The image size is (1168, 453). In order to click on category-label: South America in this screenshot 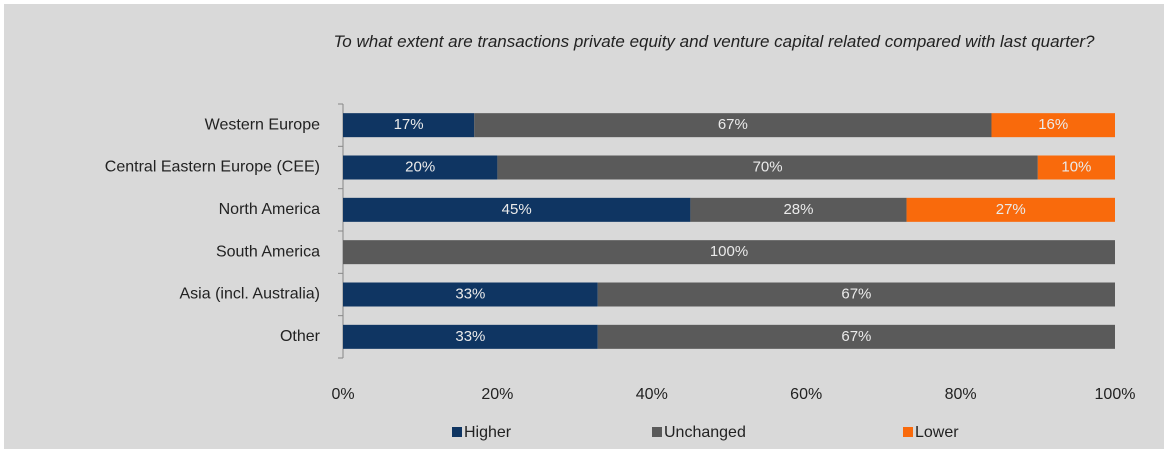, I will do `click(268, 251)`.